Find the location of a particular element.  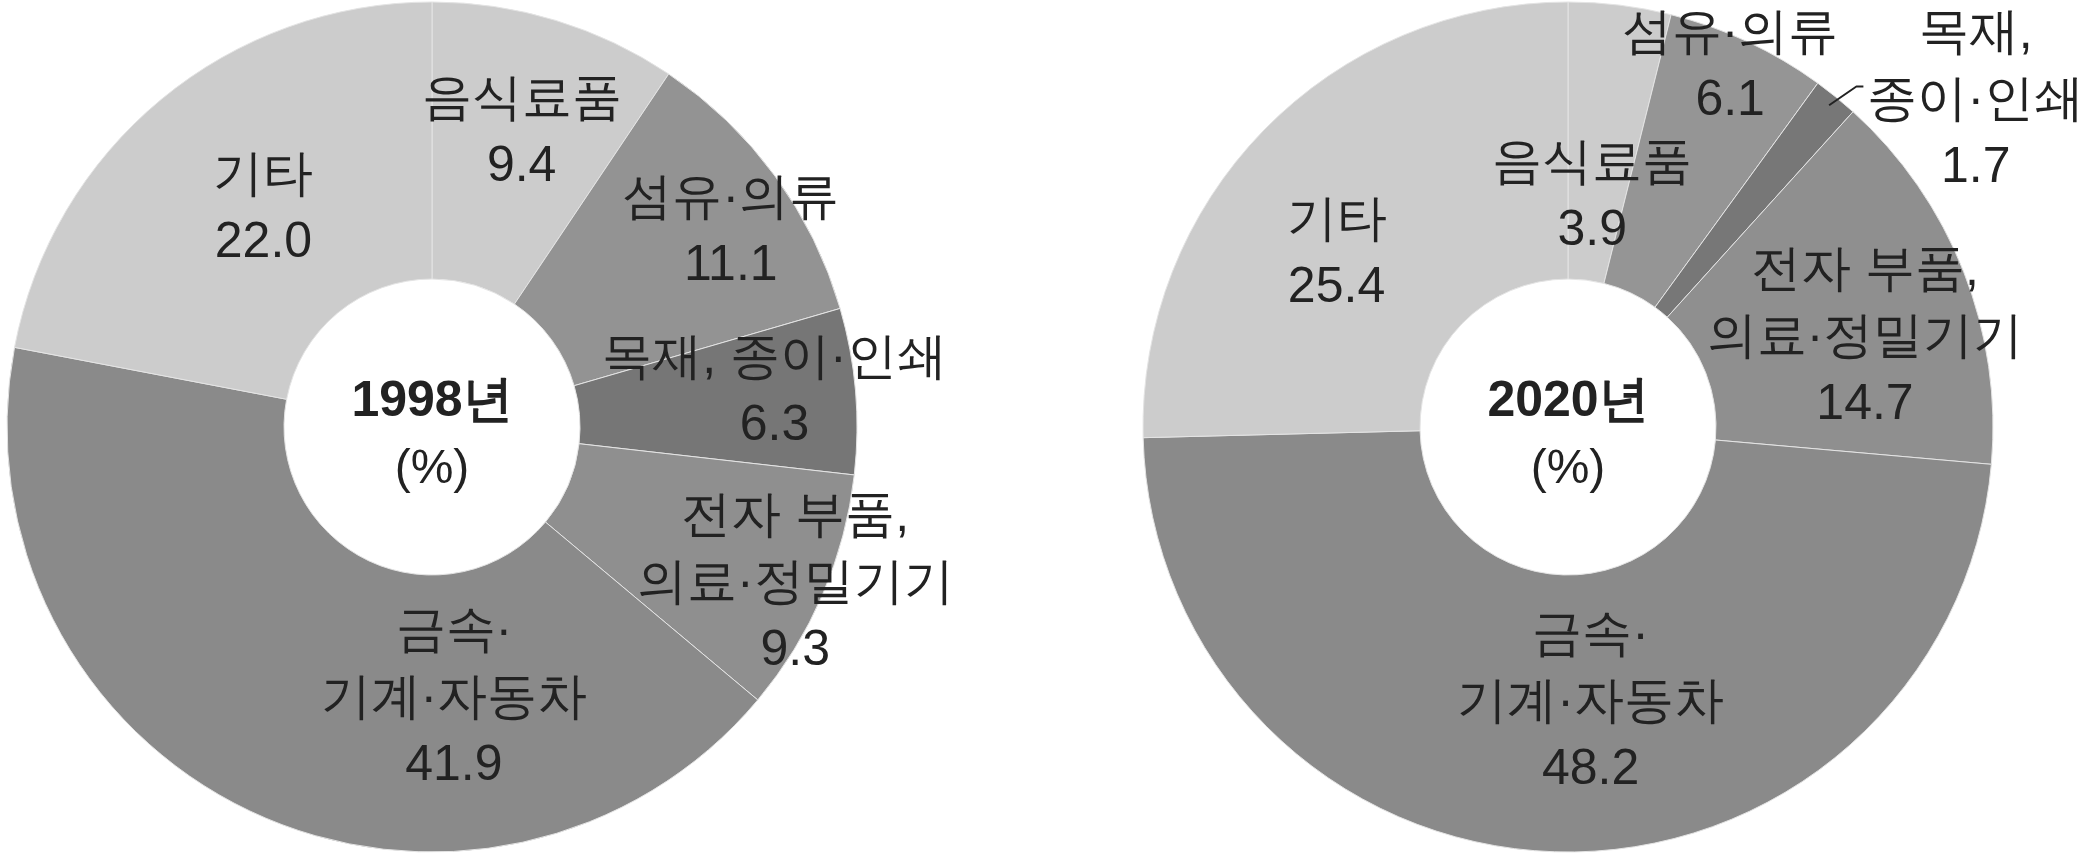

data-label: 22.0 is located at coordinates (263, 239).